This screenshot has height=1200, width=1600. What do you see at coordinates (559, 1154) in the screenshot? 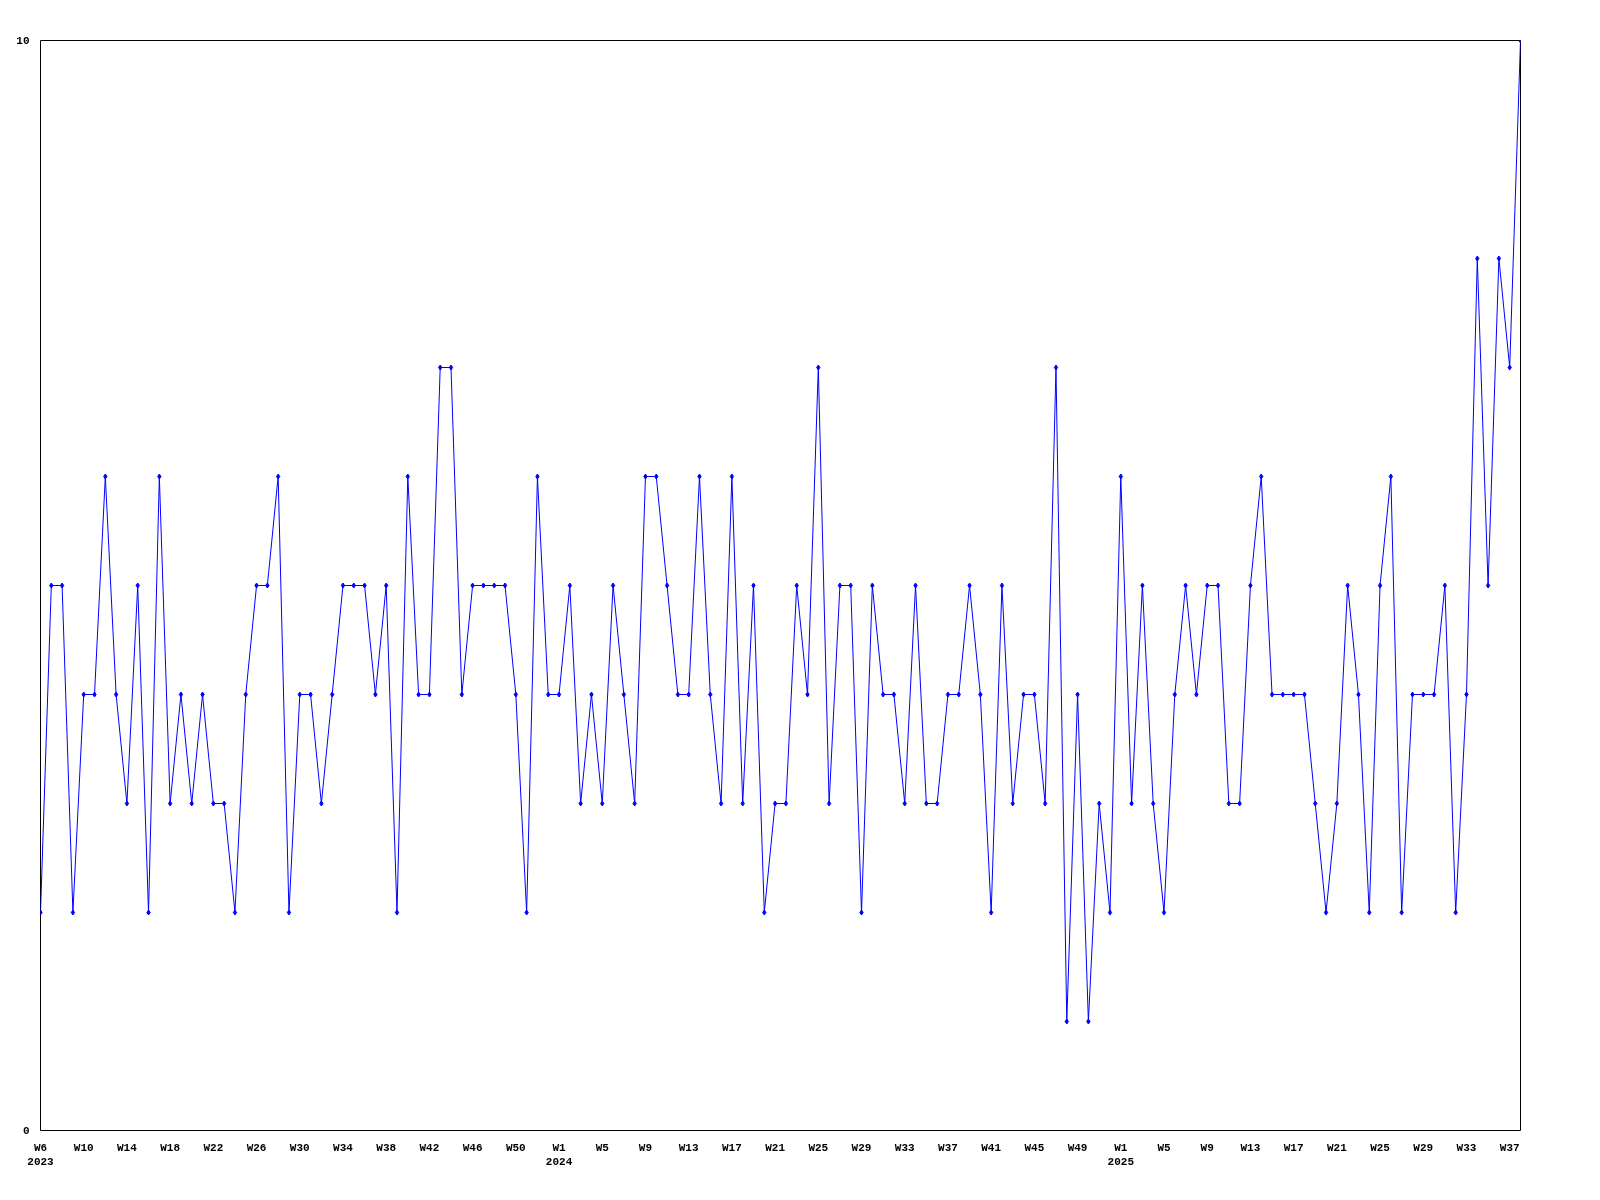
I see `x-tick-label: W1 2024` at bounding box center [559, 1154].